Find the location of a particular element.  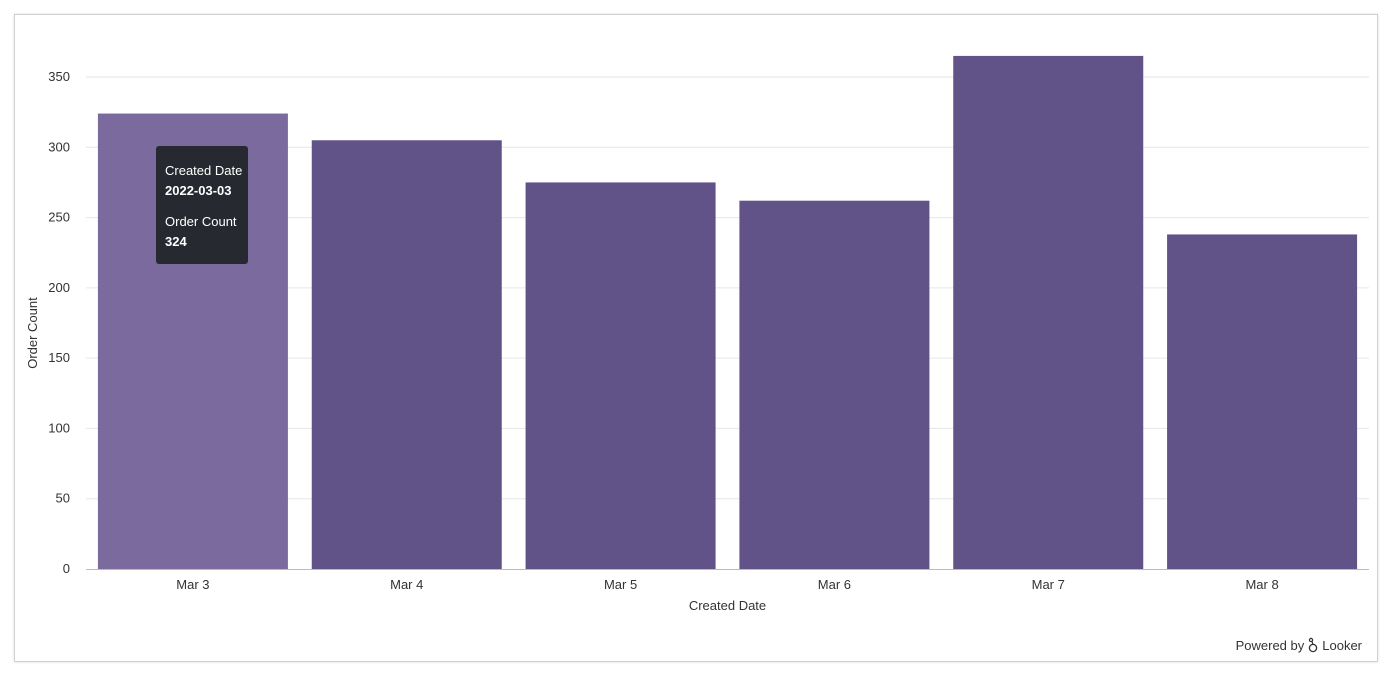

x-tick-label: Mar 6 is located at coordinates (834, 584).